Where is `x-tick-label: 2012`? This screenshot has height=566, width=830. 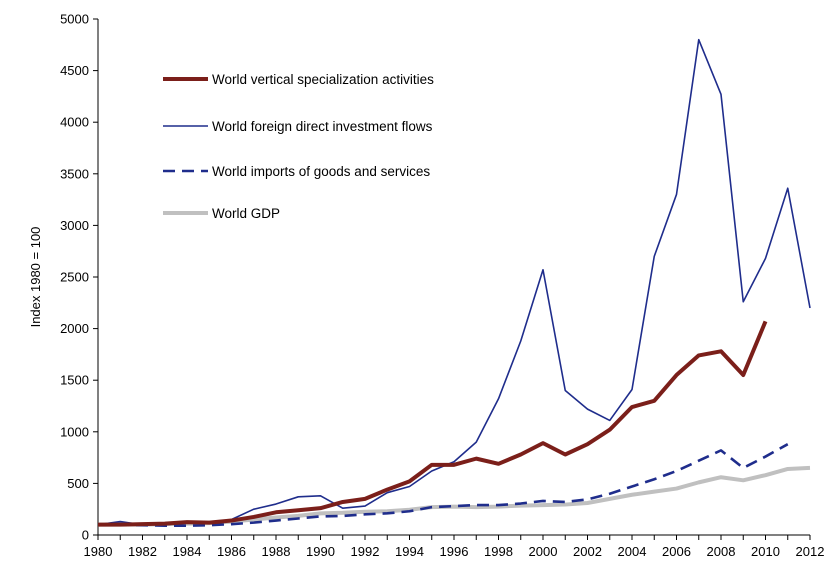 x-tick-label: 2012 is located at coordinates (810, 551).